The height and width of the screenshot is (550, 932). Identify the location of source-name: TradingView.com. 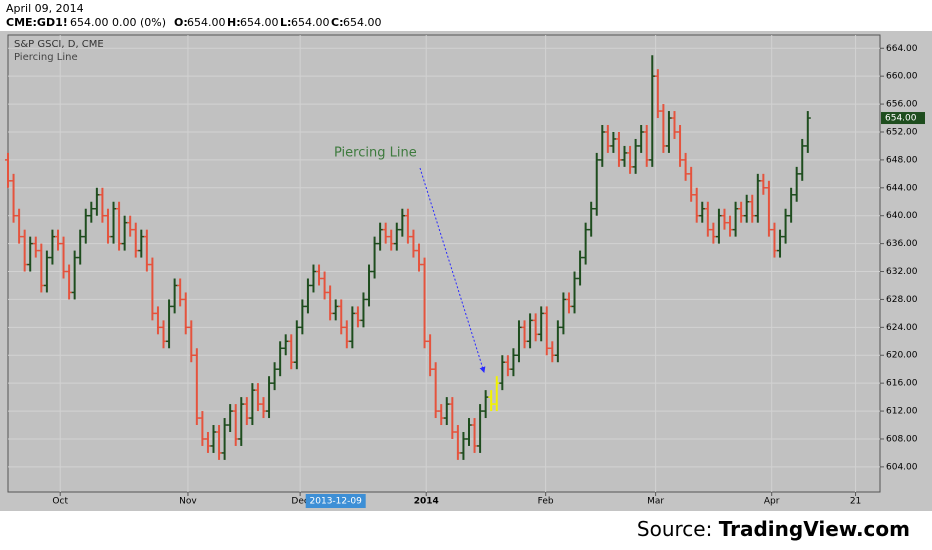
(814, 529).